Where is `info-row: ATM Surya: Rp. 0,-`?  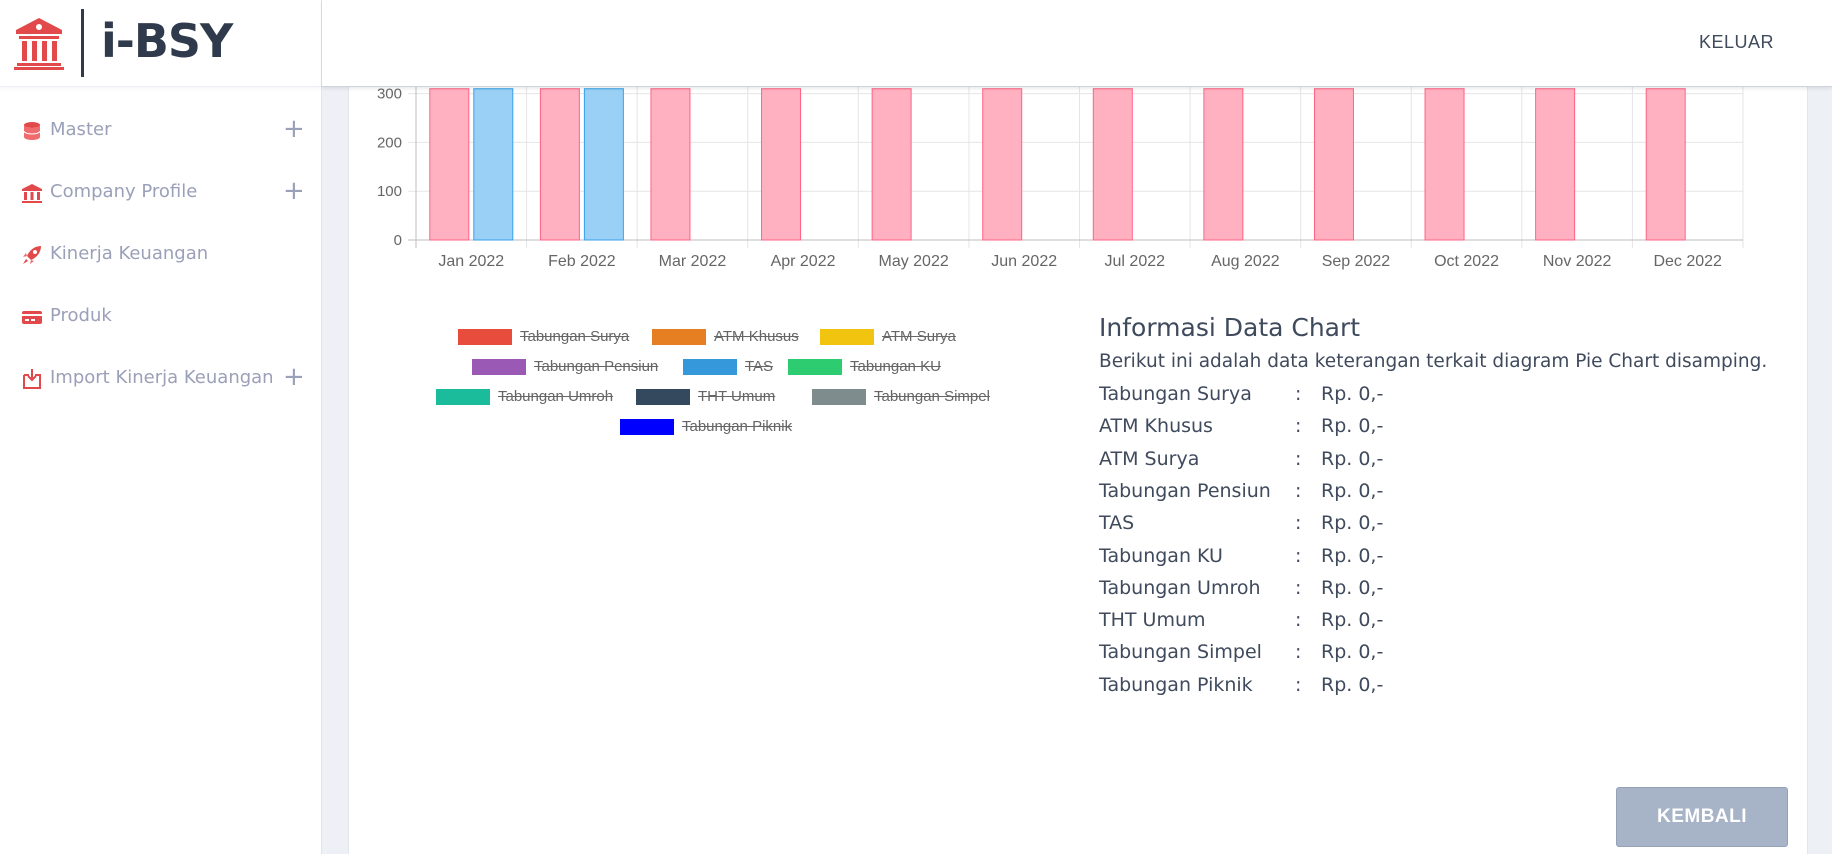
info-row: ATM Surya: Rp. 0,- is located at coordinates (1349, 463).